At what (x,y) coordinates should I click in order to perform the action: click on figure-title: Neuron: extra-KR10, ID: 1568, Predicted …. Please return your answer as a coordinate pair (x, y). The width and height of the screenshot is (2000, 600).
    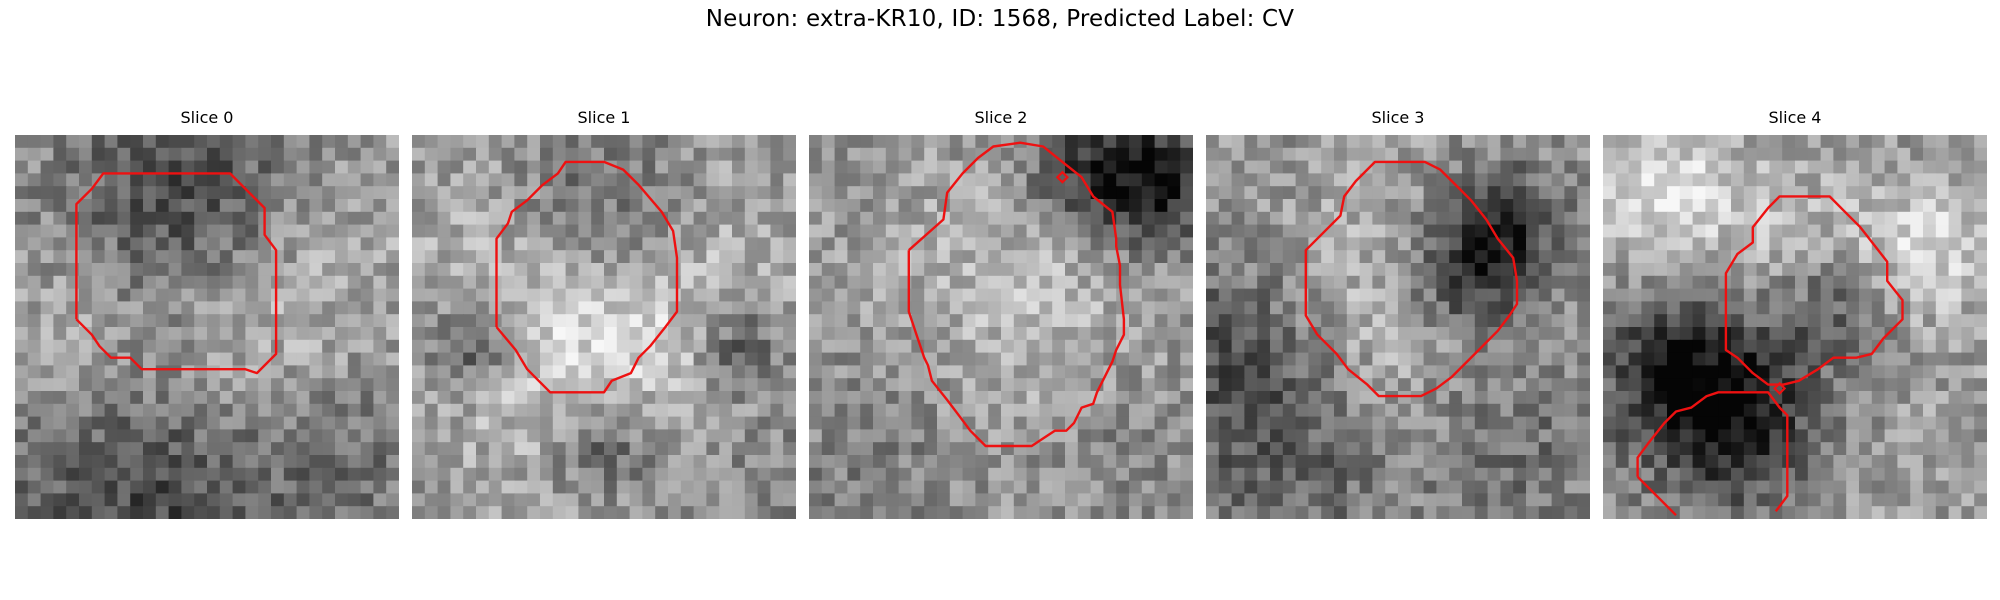
    Looking at the image, I should click on (1000, 19).